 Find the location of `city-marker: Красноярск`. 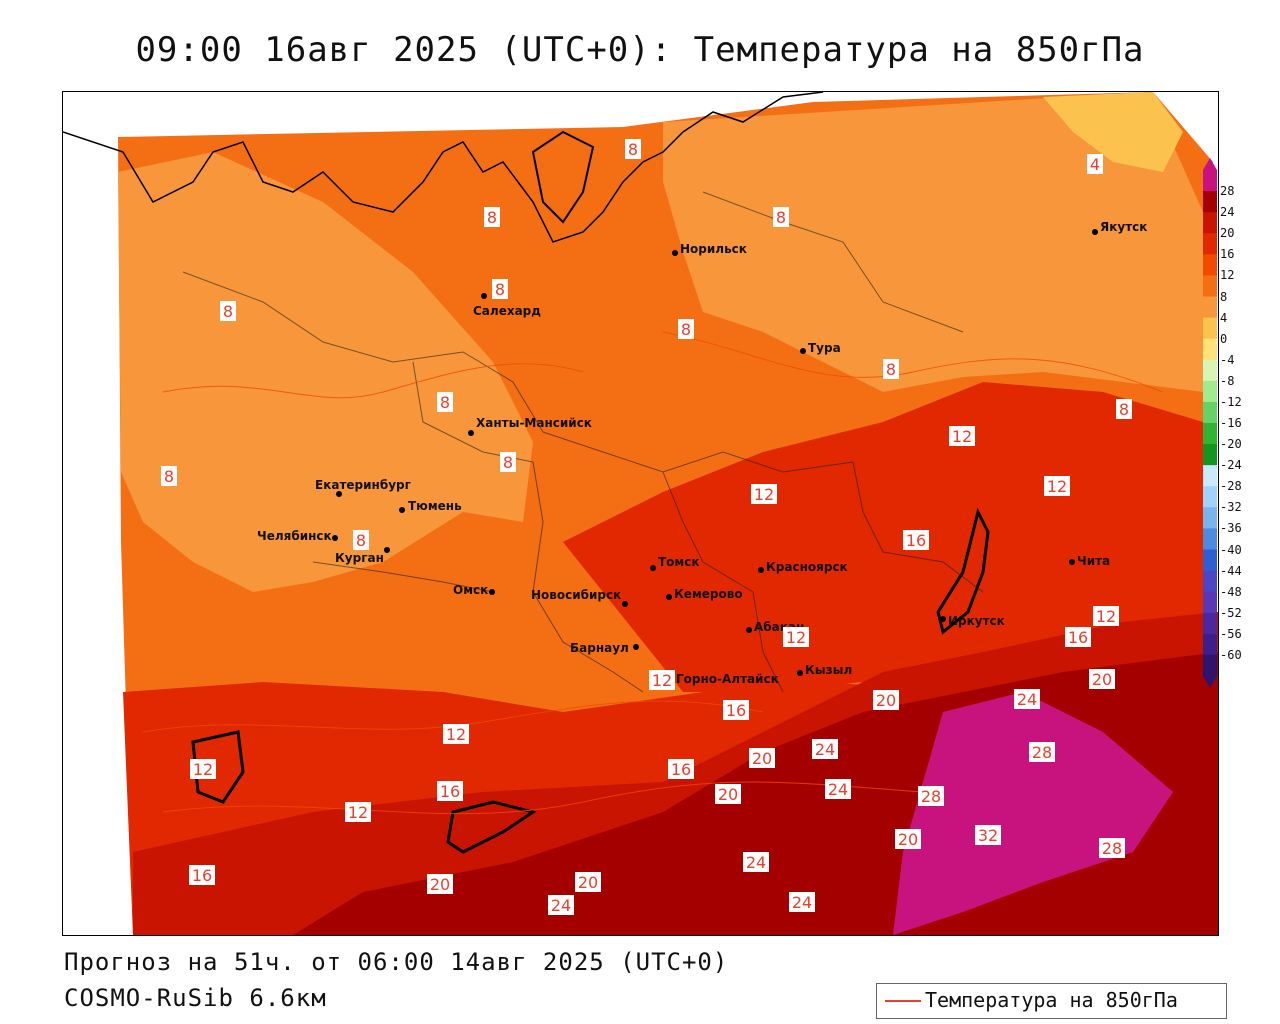

city-marker: Красноярск is located at coordinates (803, 567).